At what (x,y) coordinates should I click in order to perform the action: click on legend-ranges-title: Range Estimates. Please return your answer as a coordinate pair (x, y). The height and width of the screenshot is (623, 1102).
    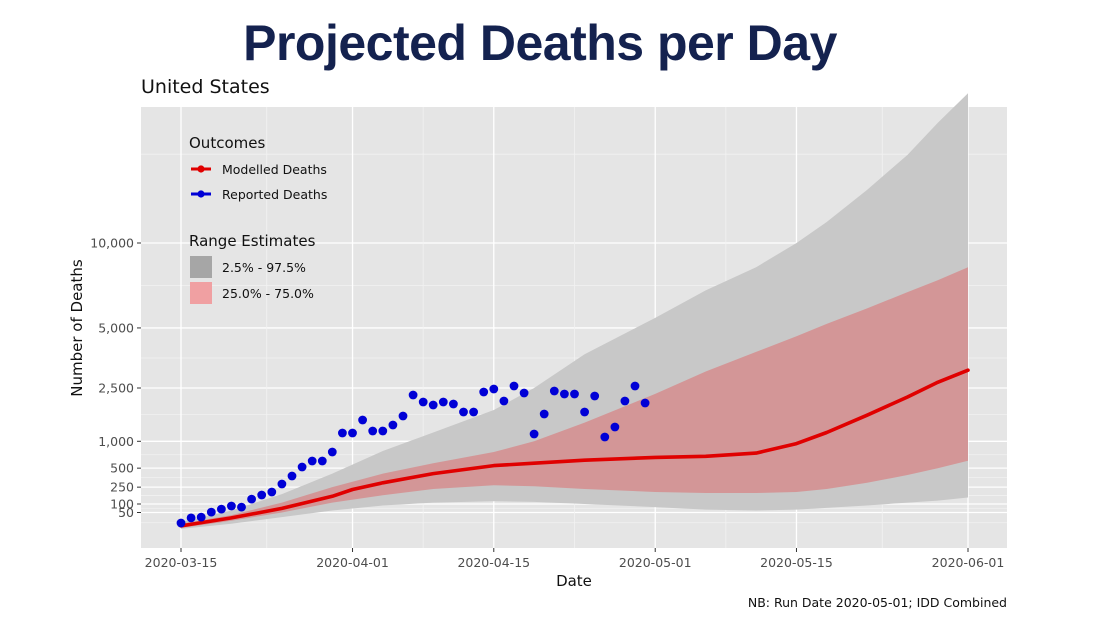
    Looking at the image, I should click on (252, 241).